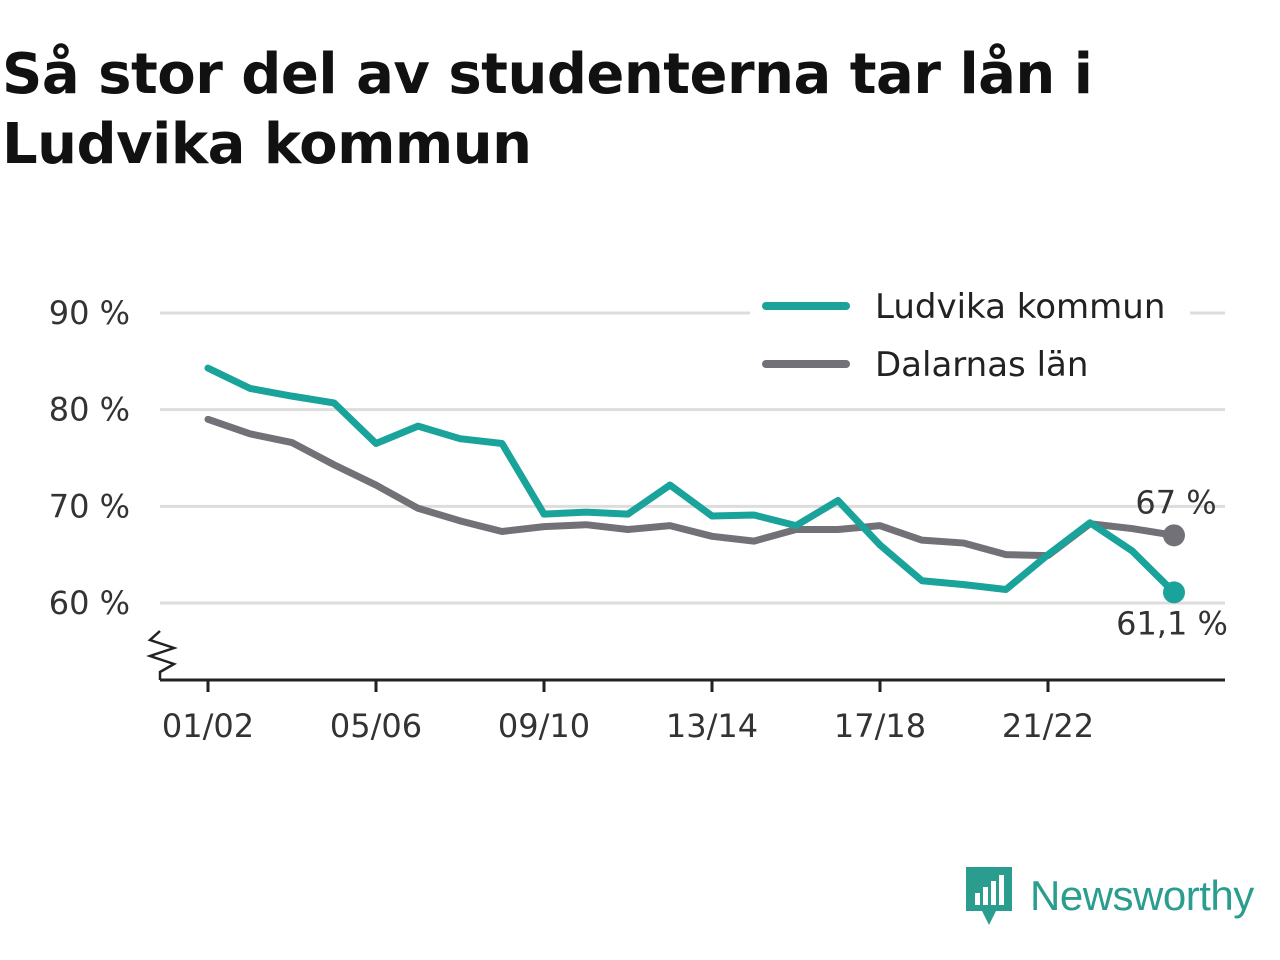 This screenshot has height=960, width=1280. Describe the element at coordinates (880, 726) in the screenshot. I see `x-tick-label: 17/18` at that location.